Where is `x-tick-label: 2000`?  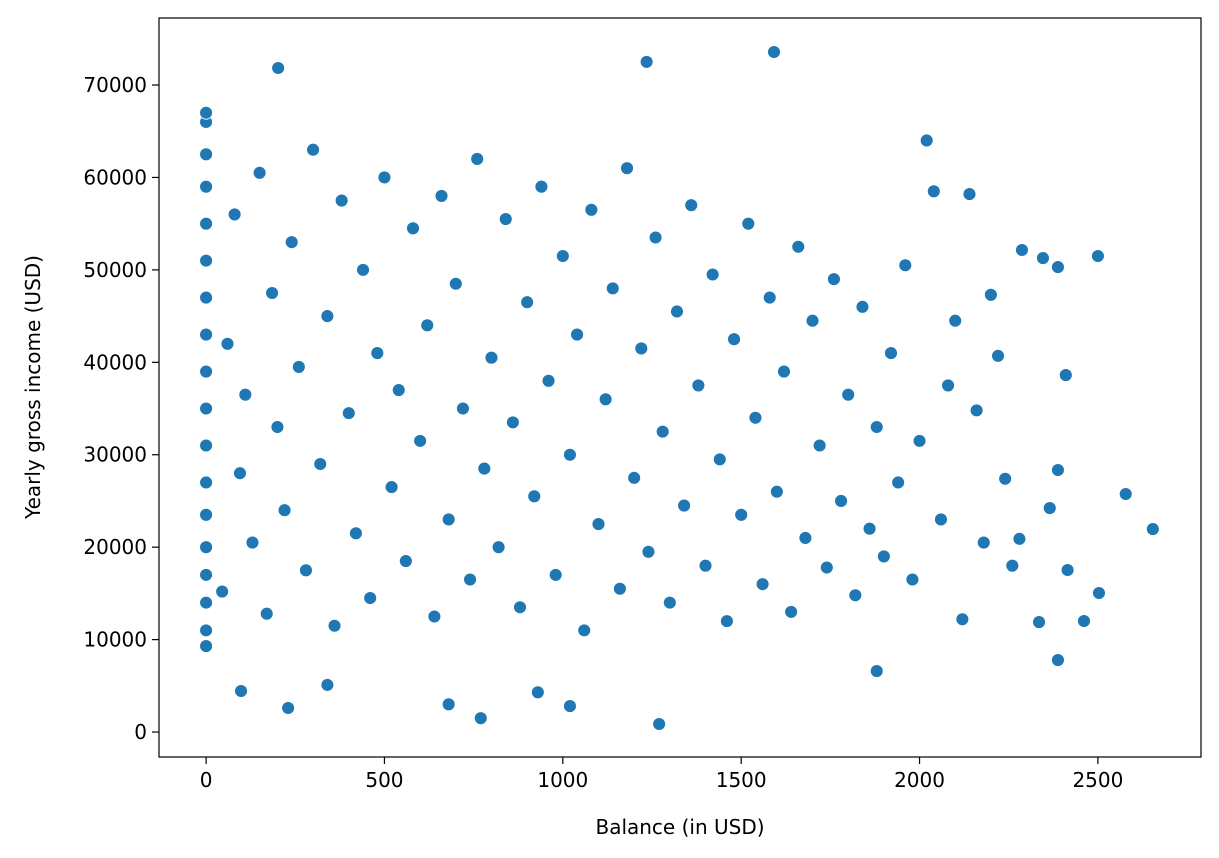 x-tick-label: 2000 is located at coordinates (919, 780).